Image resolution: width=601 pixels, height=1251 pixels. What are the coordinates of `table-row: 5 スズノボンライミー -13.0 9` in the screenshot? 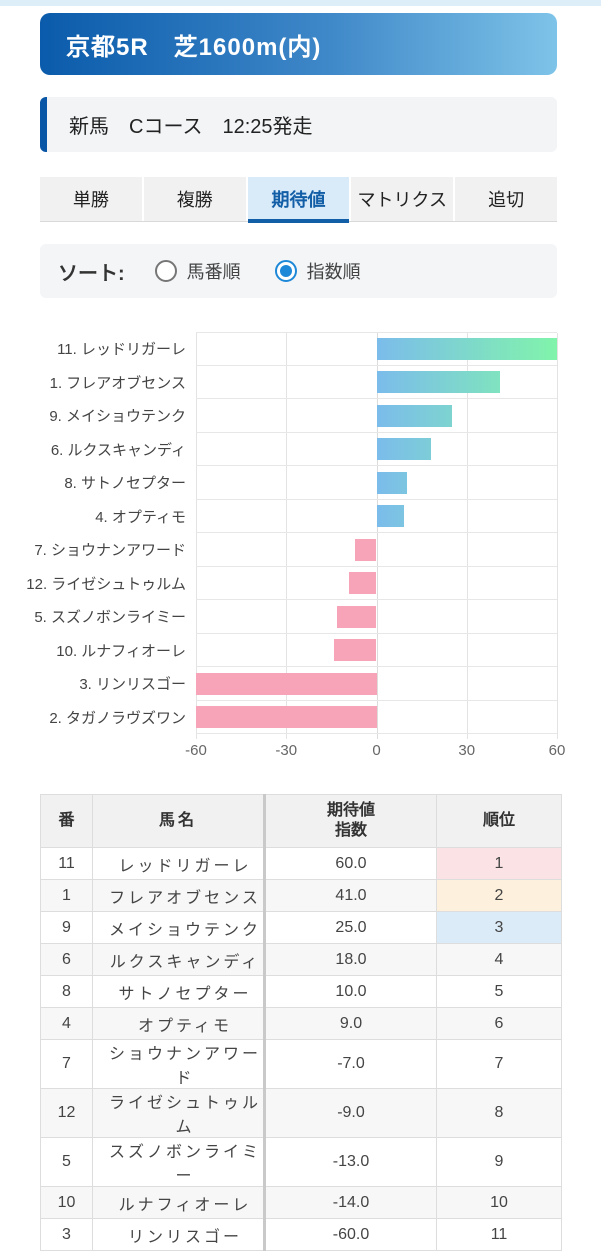 It's located at (301, 1162).